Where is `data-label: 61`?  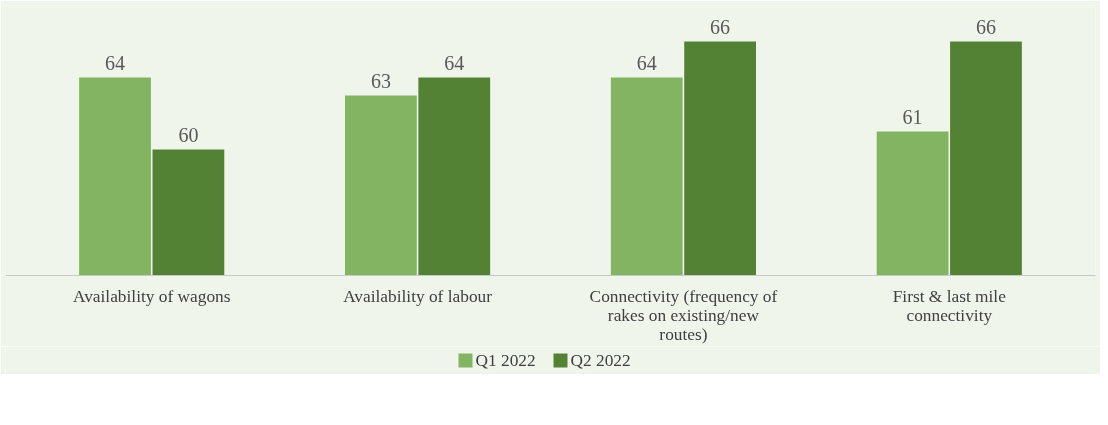
data-label: 61 is located at coordinates (912, 116).